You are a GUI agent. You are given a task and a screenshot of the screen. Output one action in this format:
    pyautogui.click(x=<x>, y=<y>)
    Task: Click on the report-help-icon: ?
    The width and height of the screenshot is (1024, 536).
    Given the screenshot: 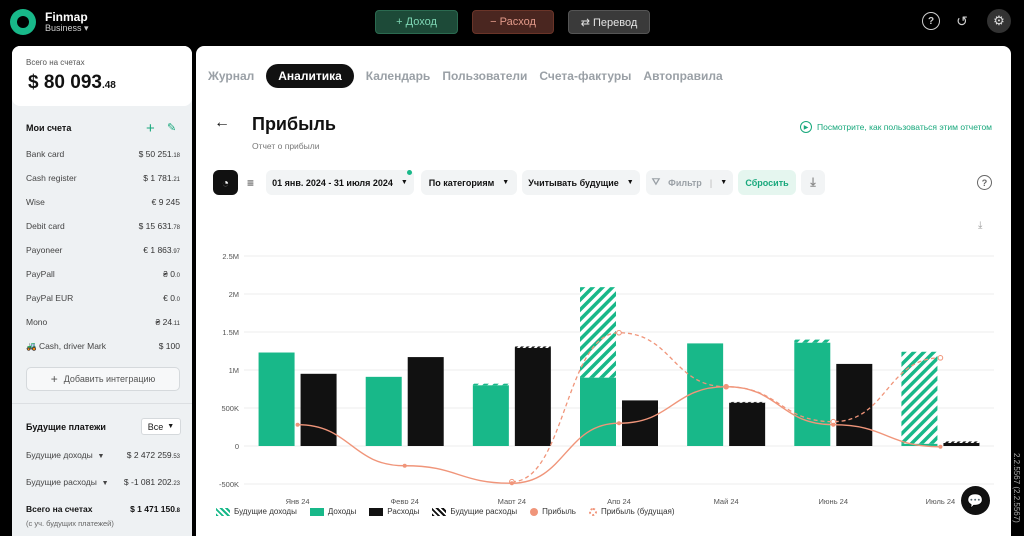 What is the action you would take?
    pyautogui.click(x=984, y=182)
    